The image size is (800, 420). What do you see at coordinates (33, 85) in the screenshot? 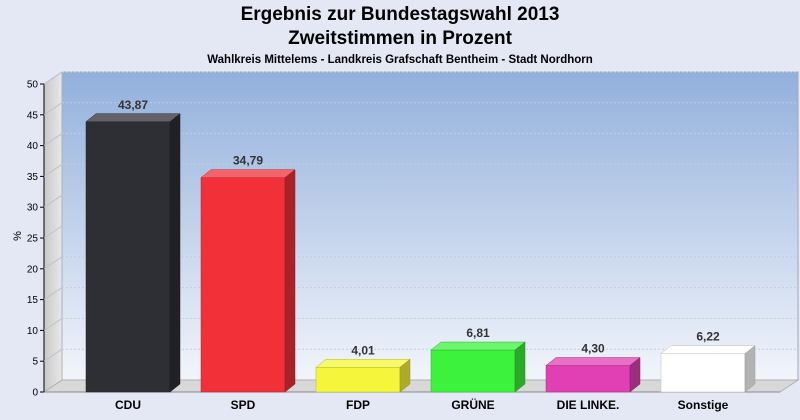
I see `y-tick-label: 50` at bounding box center [33, 85].